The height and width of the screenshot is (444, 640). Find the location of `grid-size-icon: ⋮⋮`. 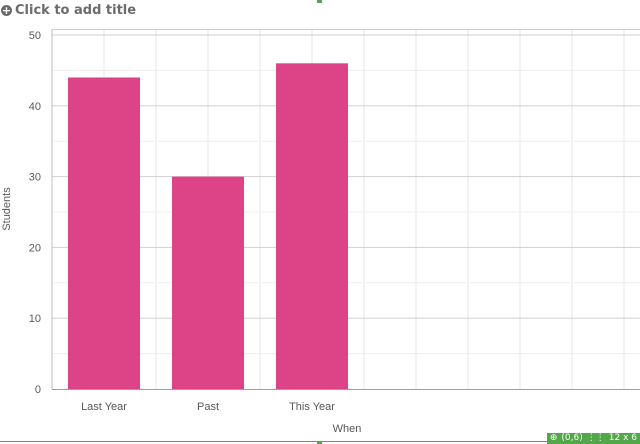

grid-size-icon: ⋮⋮ is located at coordinates (595, 438).